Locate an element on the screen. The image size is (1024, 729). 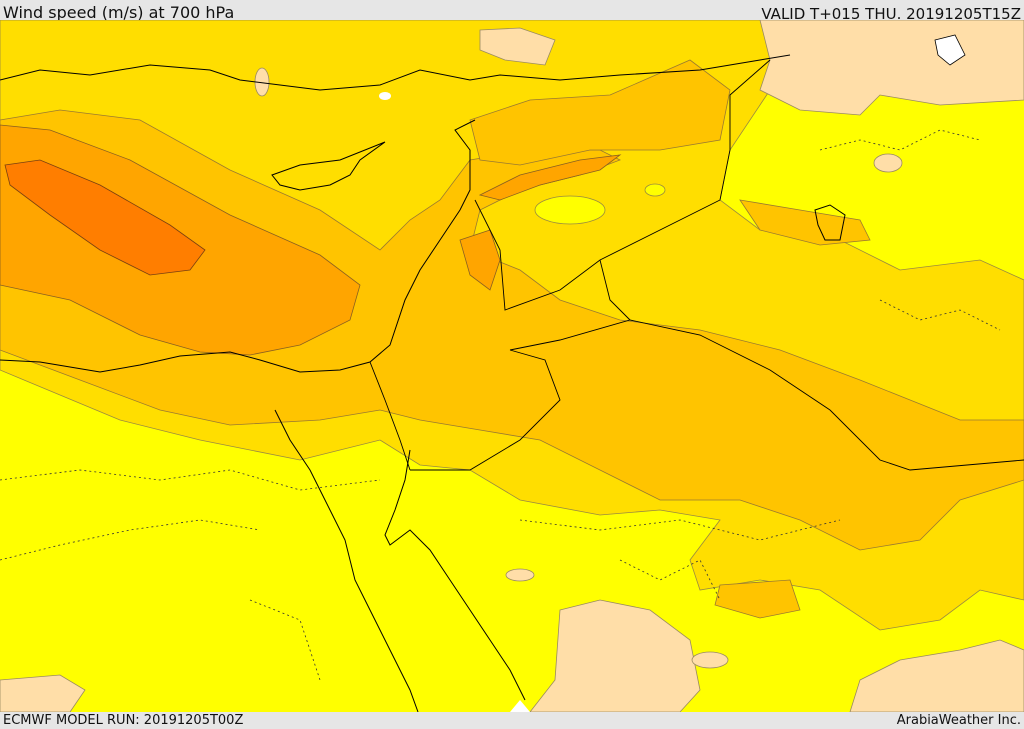
map-title: Wind speed (m/s) at 700 hPa is located at coordinates (119, 12).